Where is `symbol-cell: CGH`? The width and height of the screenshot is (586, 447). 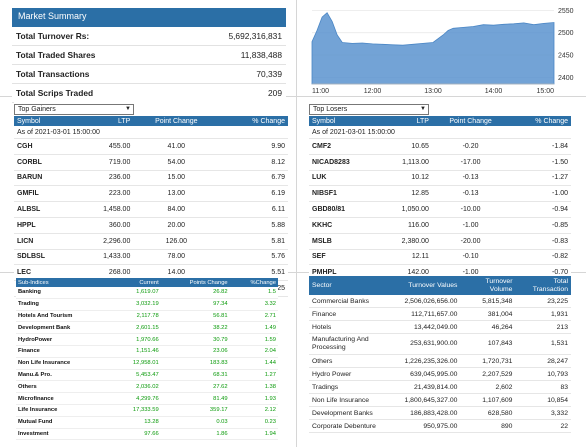 symbol-cell: CGH is located at coordinates (44, 146).